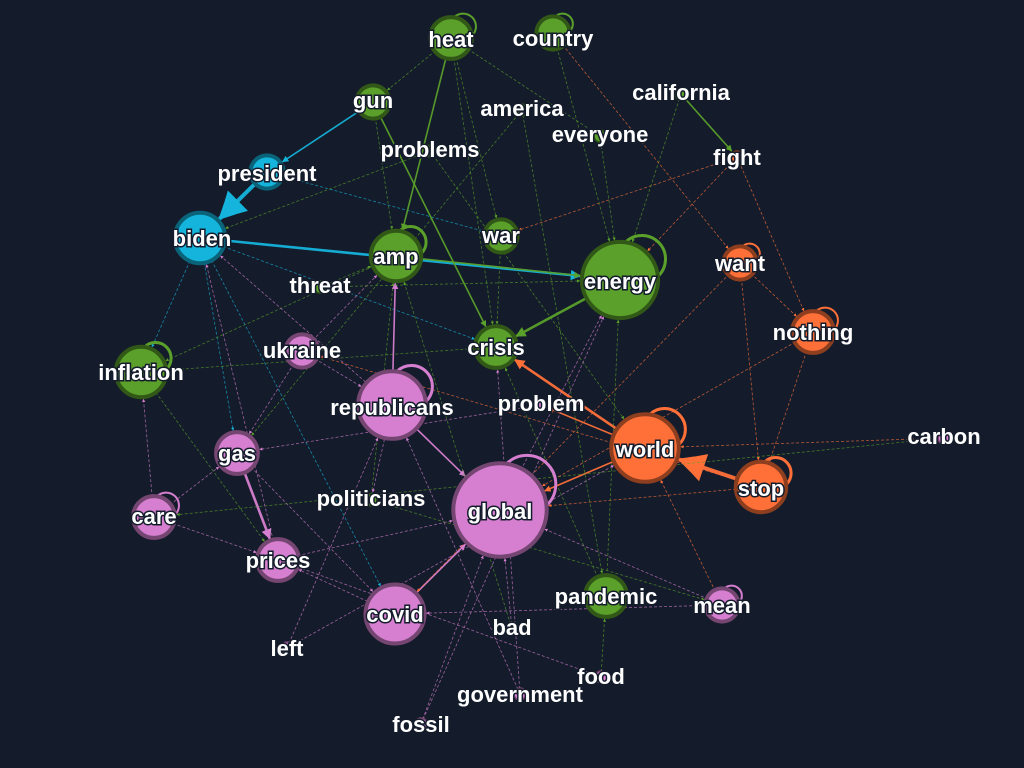  What do you see at coordinates (531, 480) in the screenshot?
I see `self-loop-global` at bounding box center [531, 480].